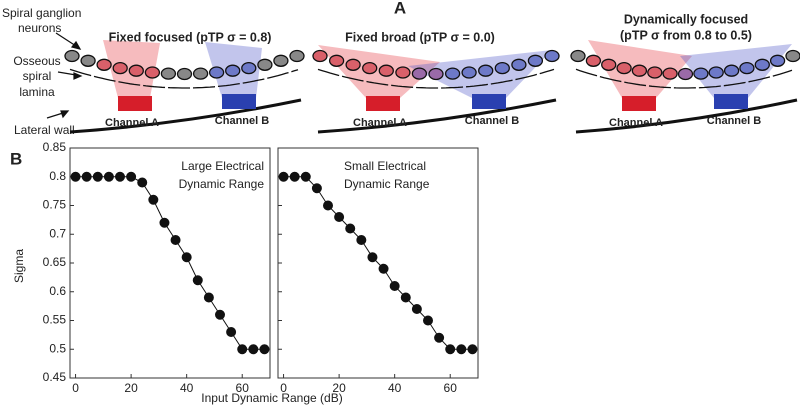  What do you see at coordinates (271, 398) in the screenshot?
I see `x-axis-label: Input Dynamic Range (dB)` at bounding box center [271, 398].